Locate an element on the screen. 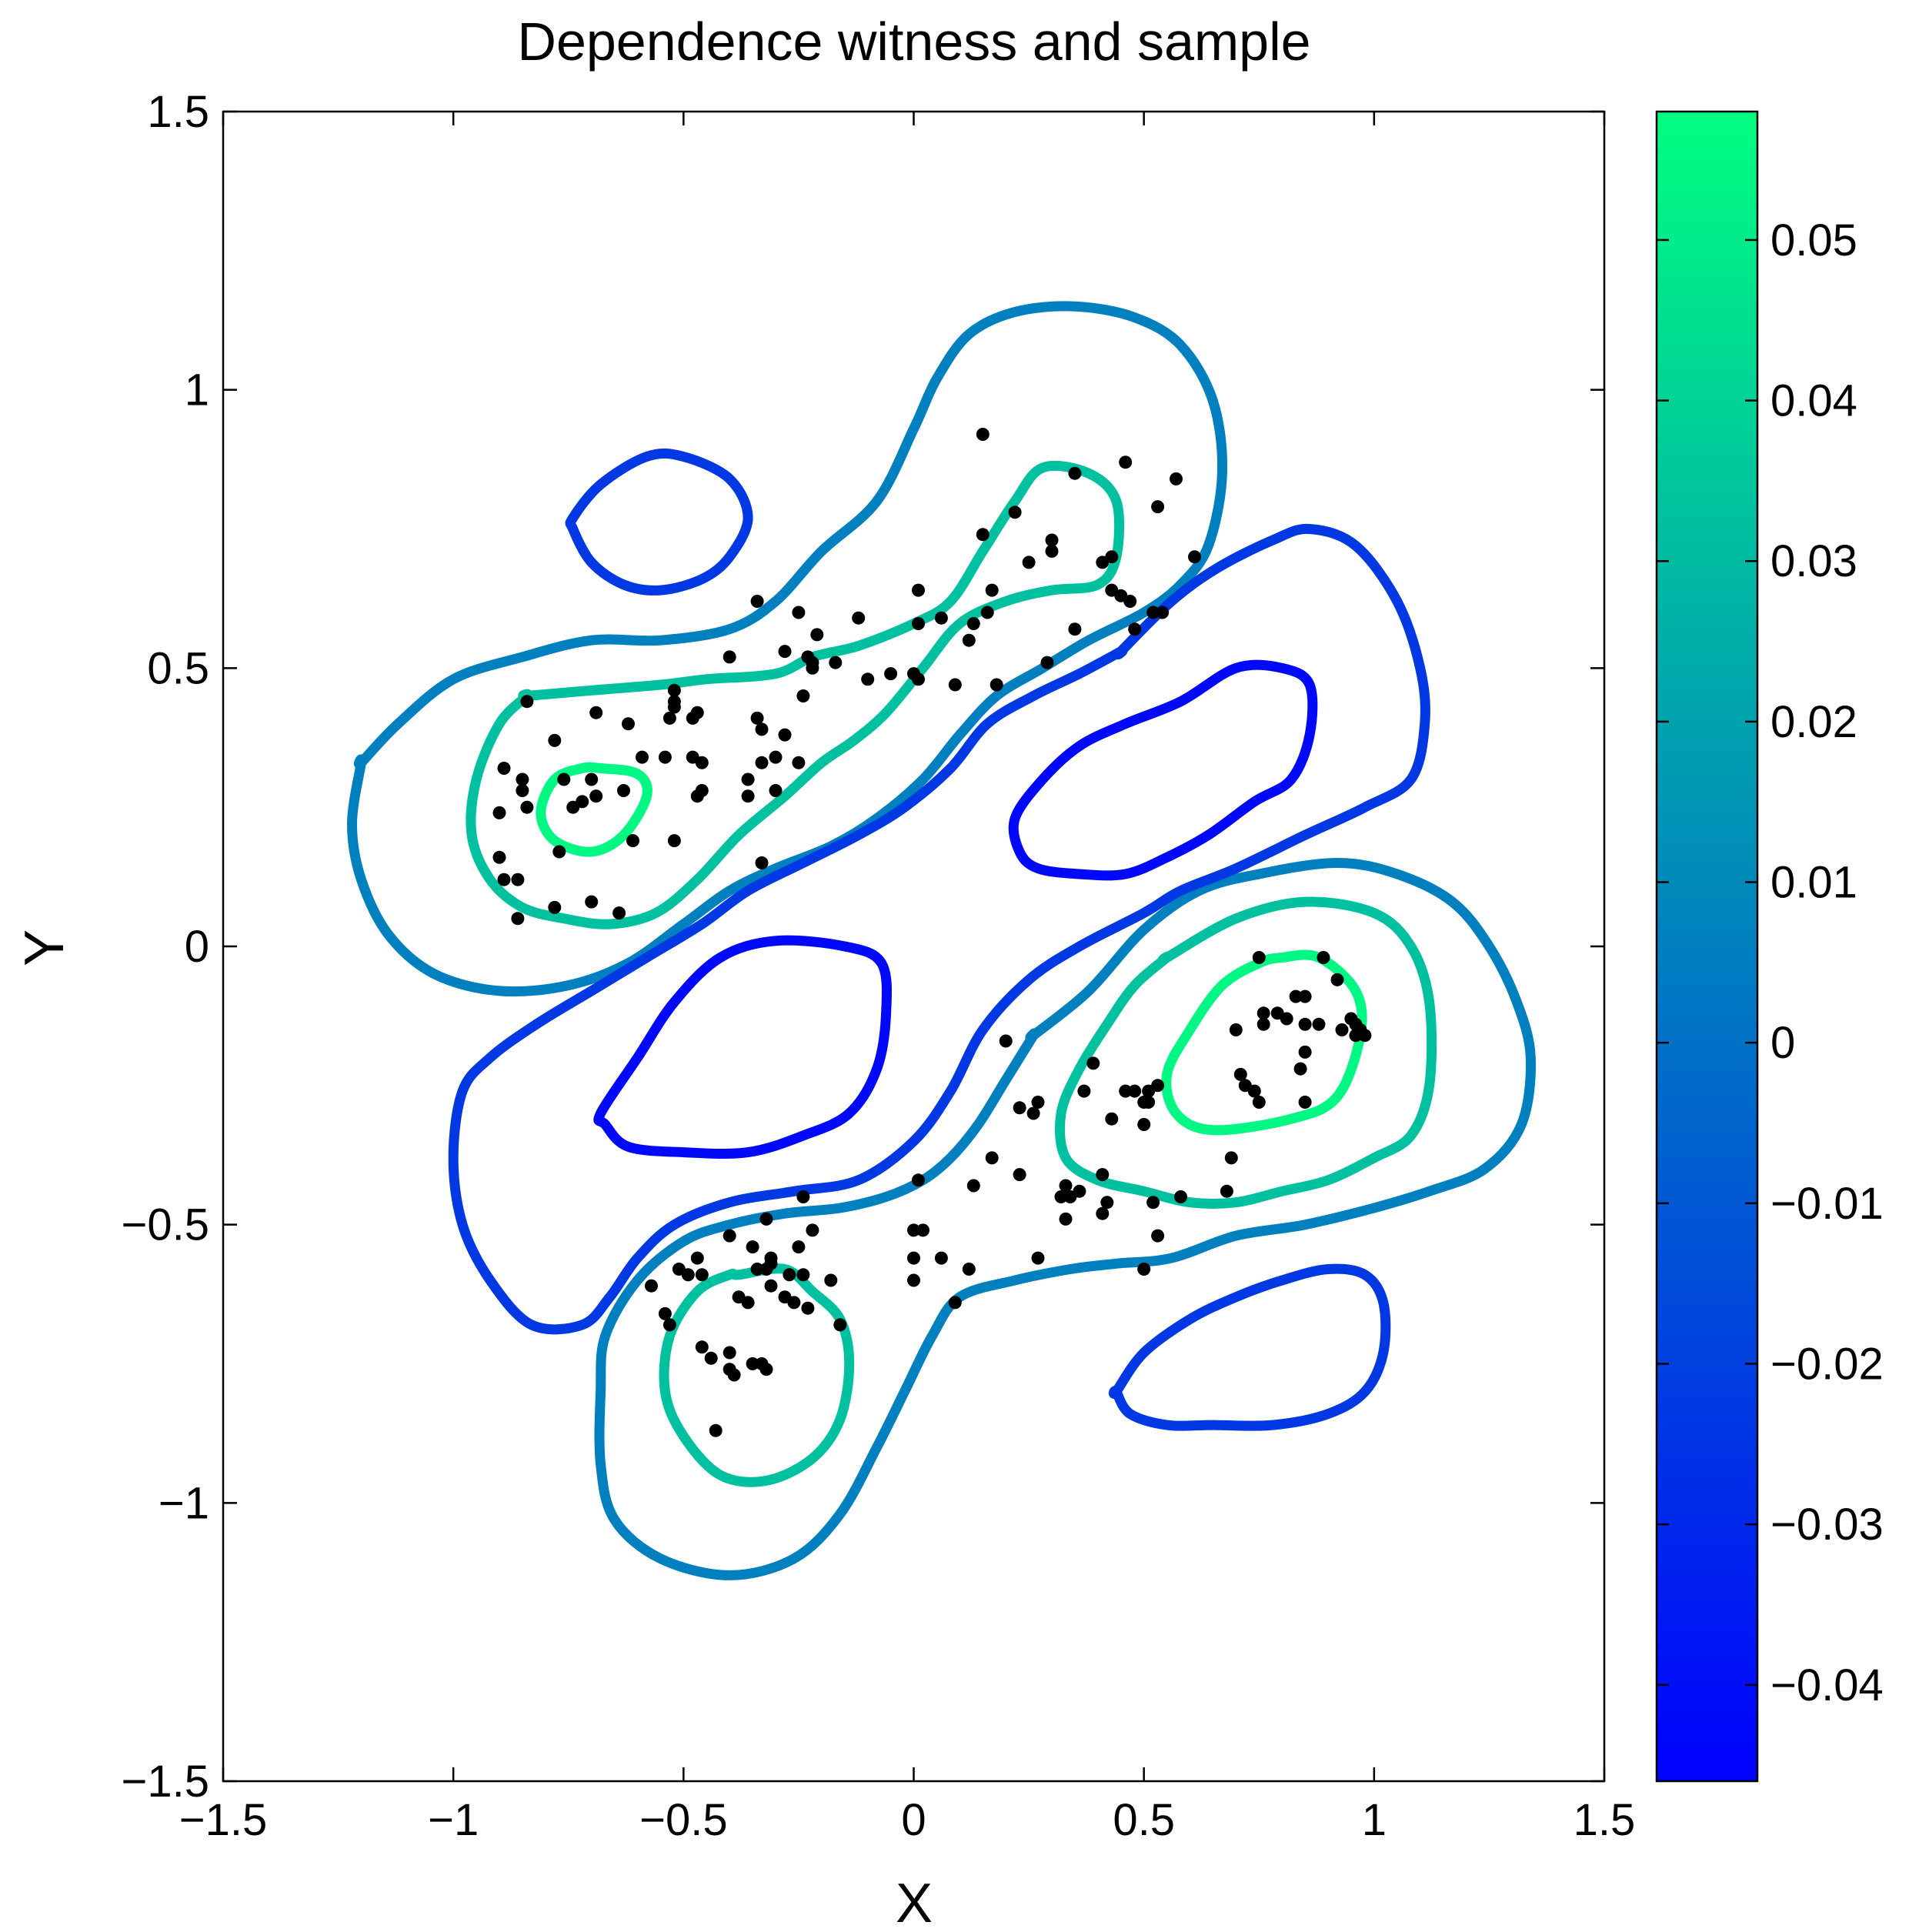 The width and height of the screenshot is (1929, 1932). colorbar-tick-label: 0.01 is located at coordinates (1814, 883).